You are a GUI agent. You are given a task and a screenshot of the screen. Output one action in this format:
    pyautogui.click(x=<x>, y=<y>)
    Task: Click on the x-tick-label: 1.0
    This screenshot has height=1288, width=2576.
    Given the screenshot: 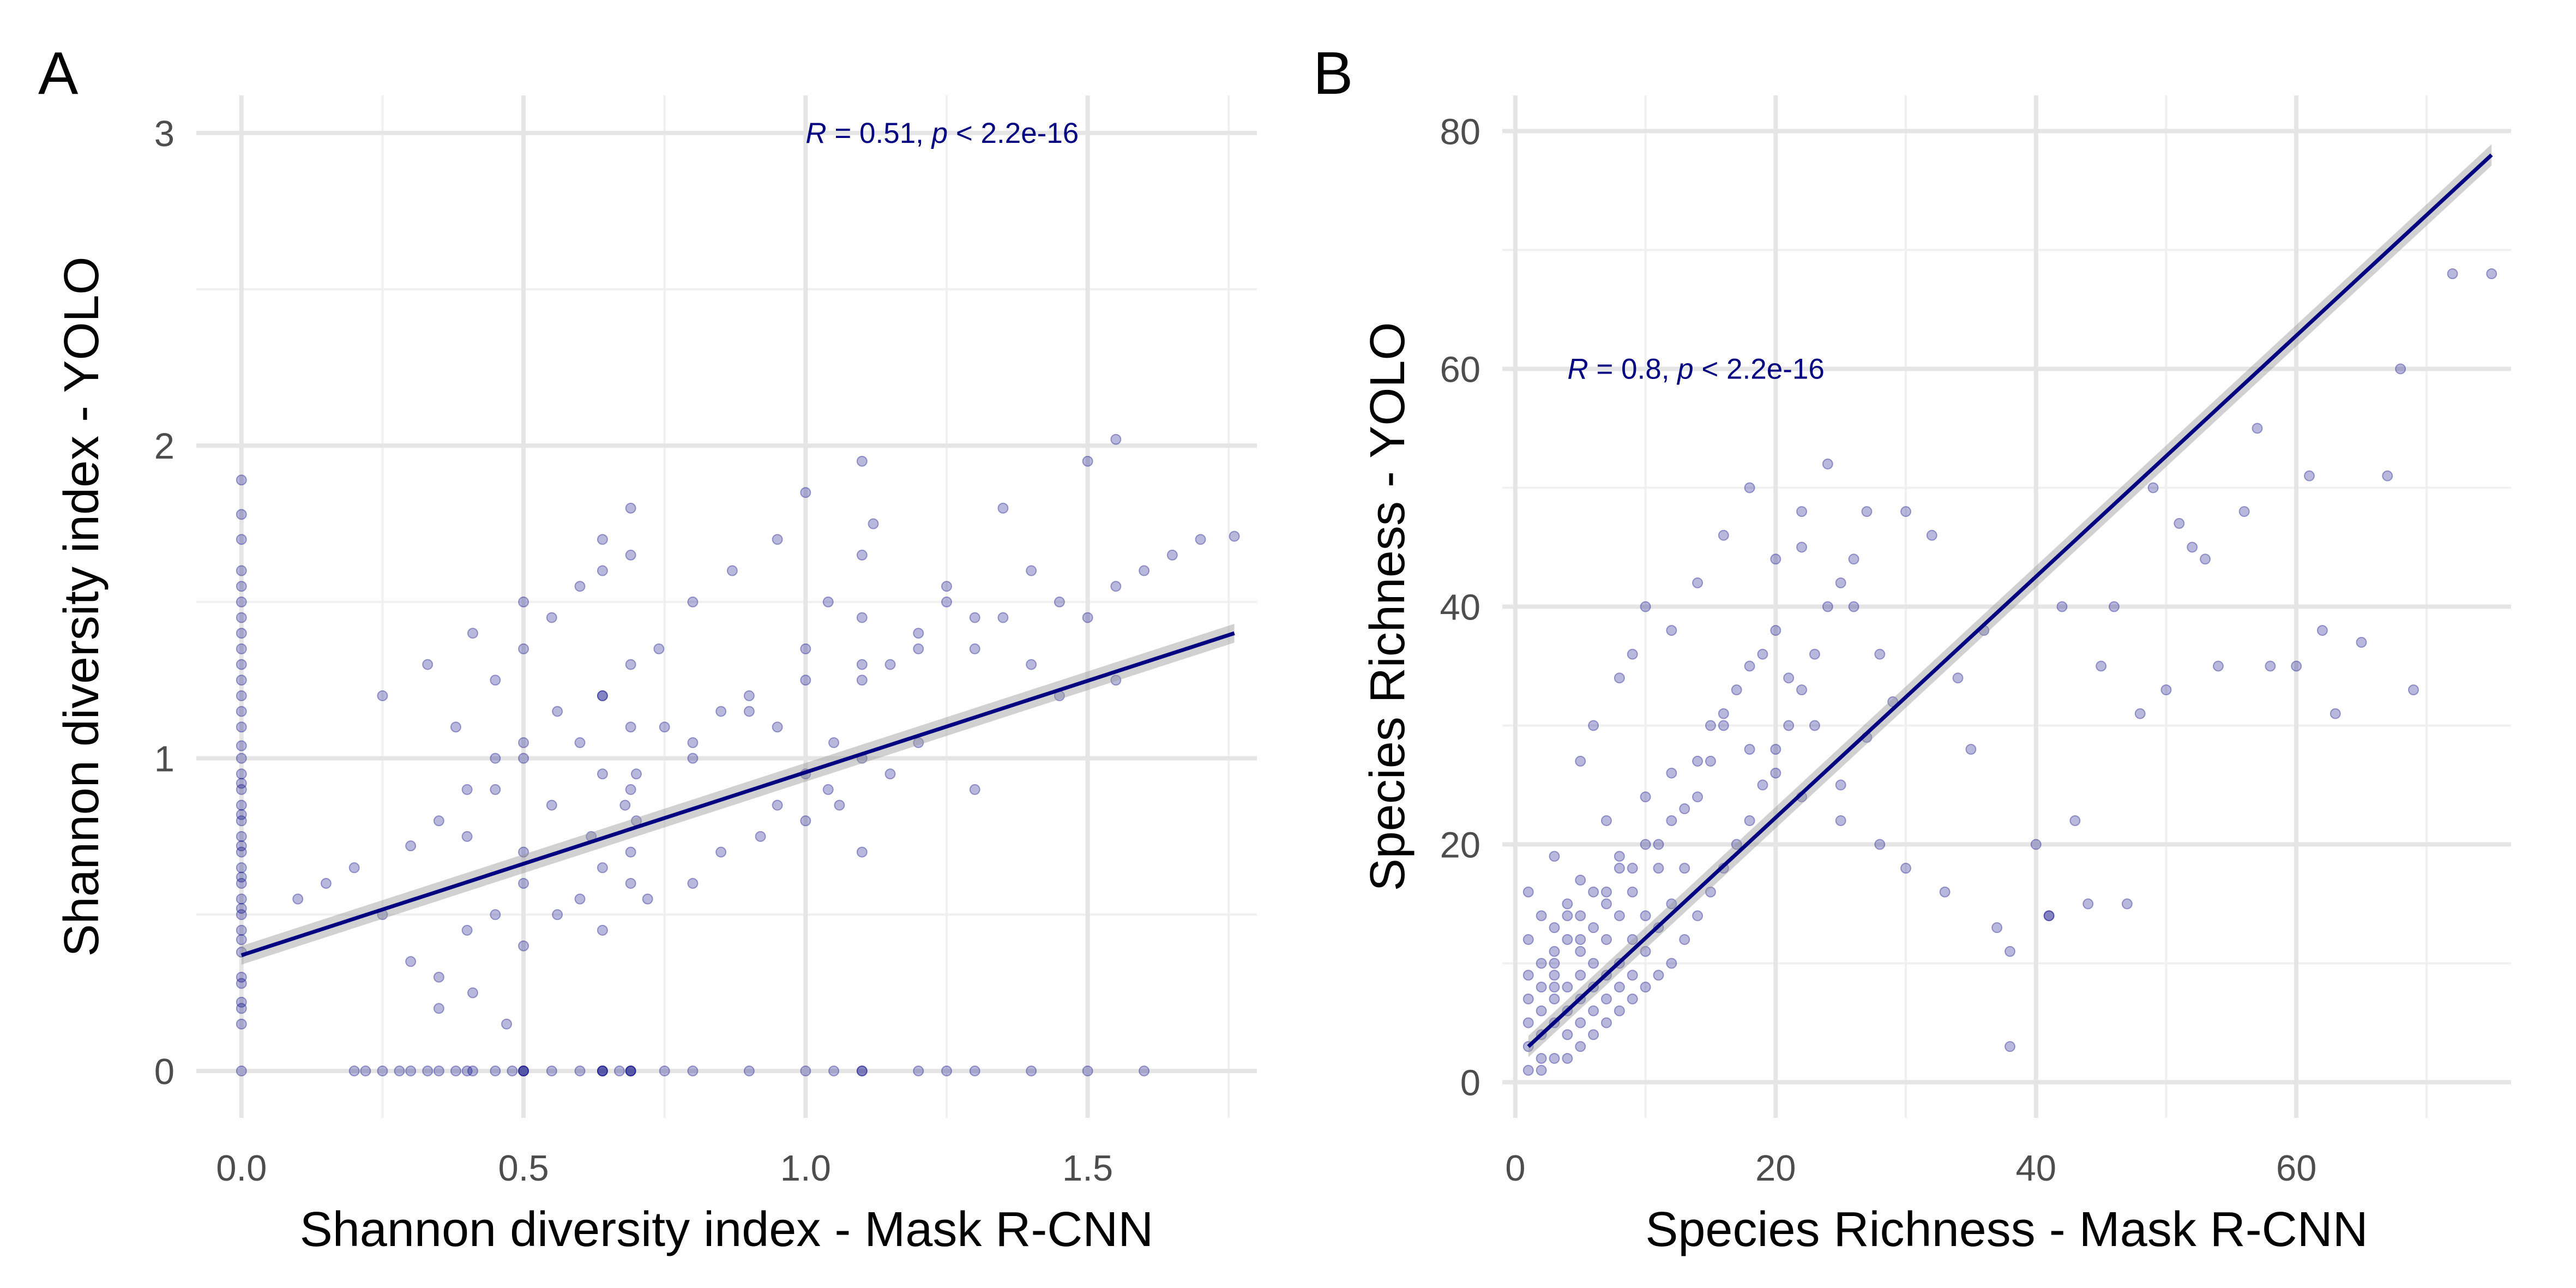 What is the action you would take?
    pyautogui.click(x=805, y=1168)
    